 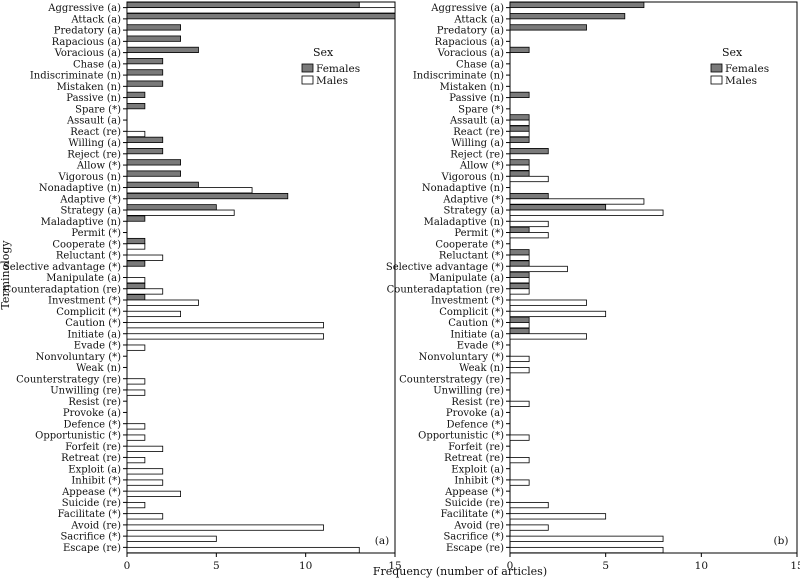 What do you see at coordinates (476, 121) in the screenshot?
I see `y-tick-label: Assault (a)` at bounding box center [476, 121].